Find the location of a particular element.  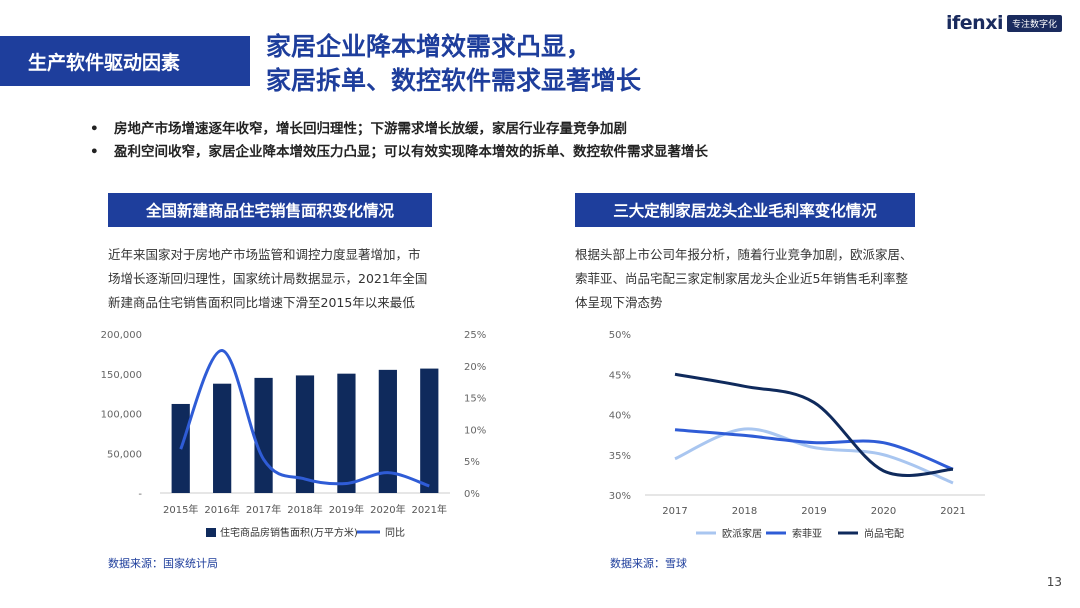

y-tick-label: 35% is located at coordinates (620, 456).